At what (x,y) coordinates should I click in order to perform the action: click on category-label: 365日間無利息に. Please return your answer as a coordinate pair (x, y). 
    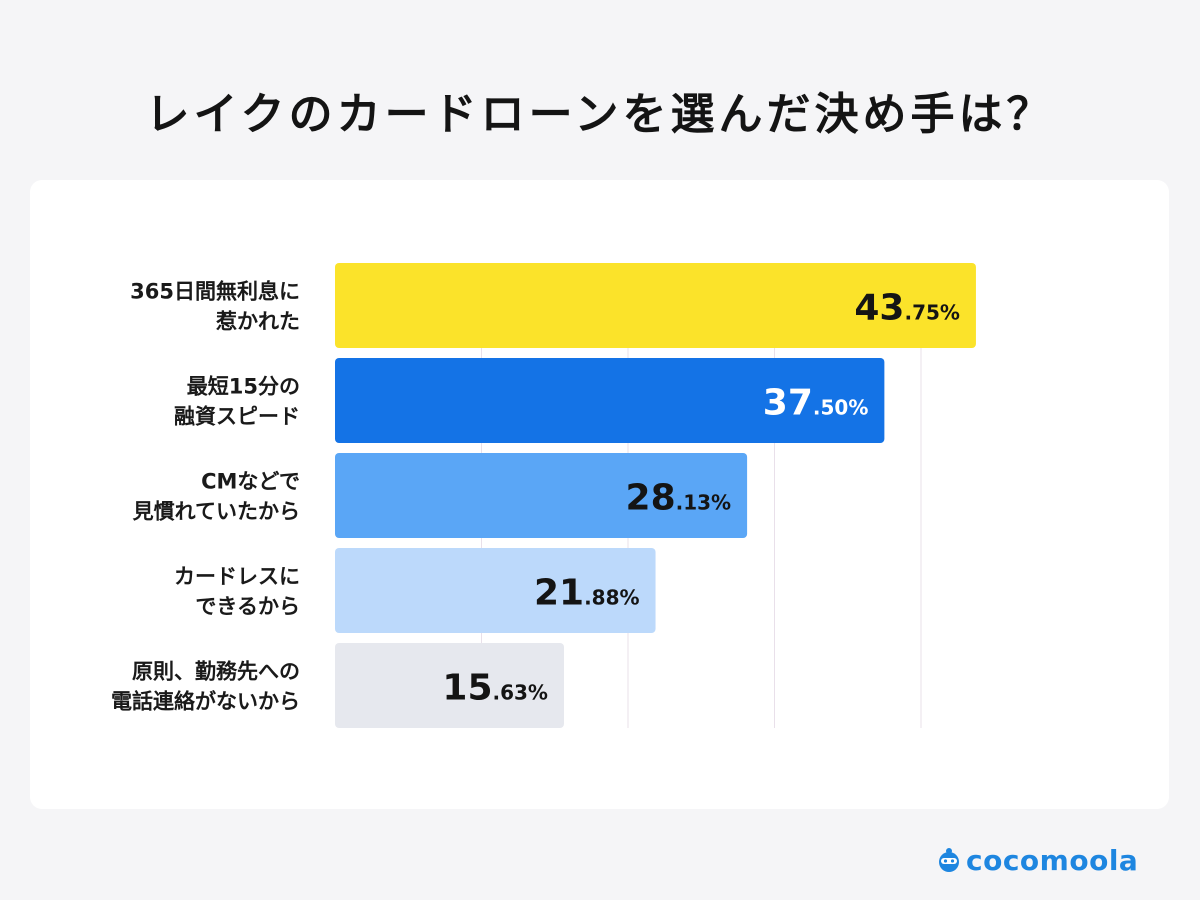
    Looking at the image, I should click on (215, 292).